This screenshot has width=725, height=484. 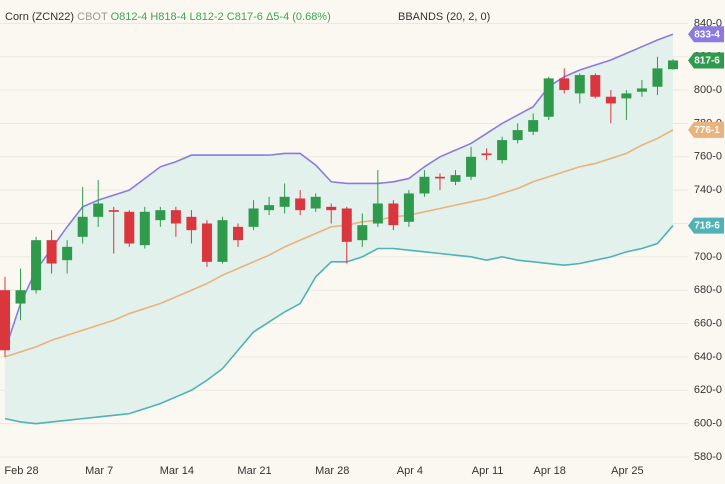 I want to click on x-tick-label: Mar 7, so click(x=99, y=471).